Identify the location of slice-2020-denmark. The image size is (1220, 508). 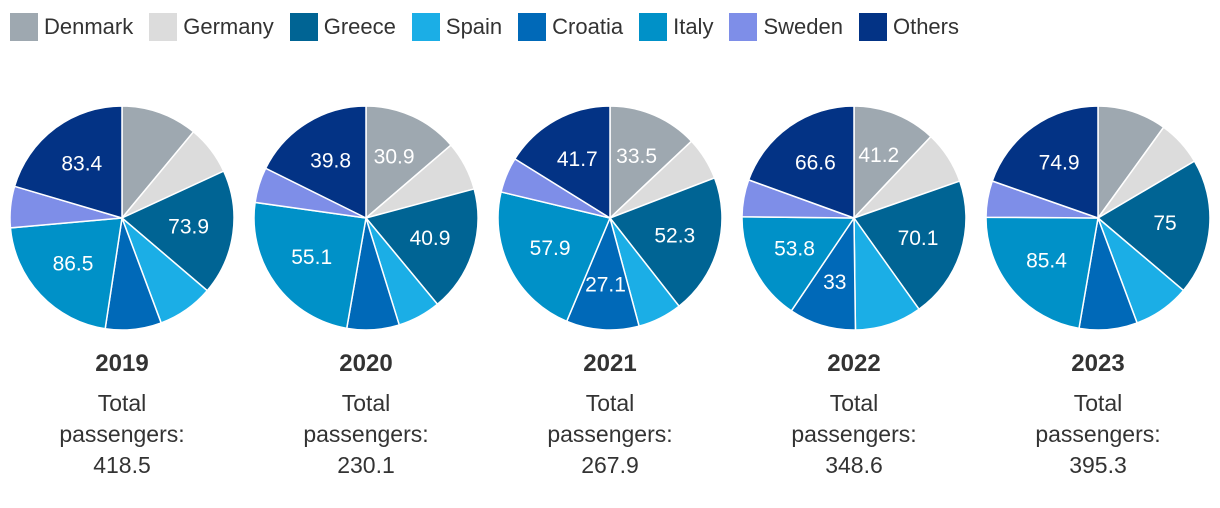
(409, 162).